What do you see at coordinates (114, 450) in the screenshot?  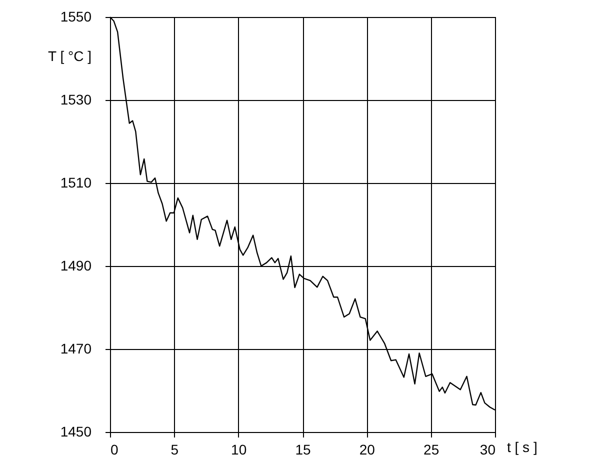 I see `x-tick-label: 0` at bounding box center [114, 450].